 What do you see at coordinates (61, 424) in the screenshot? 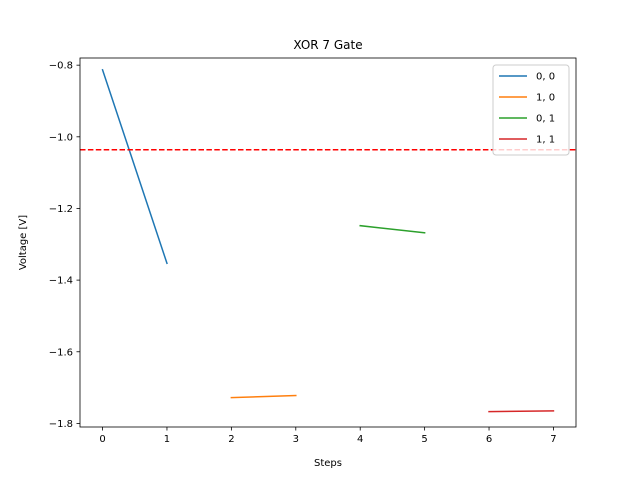
I see `y-tick-label: −1.8` at bounding box center [61, 424].